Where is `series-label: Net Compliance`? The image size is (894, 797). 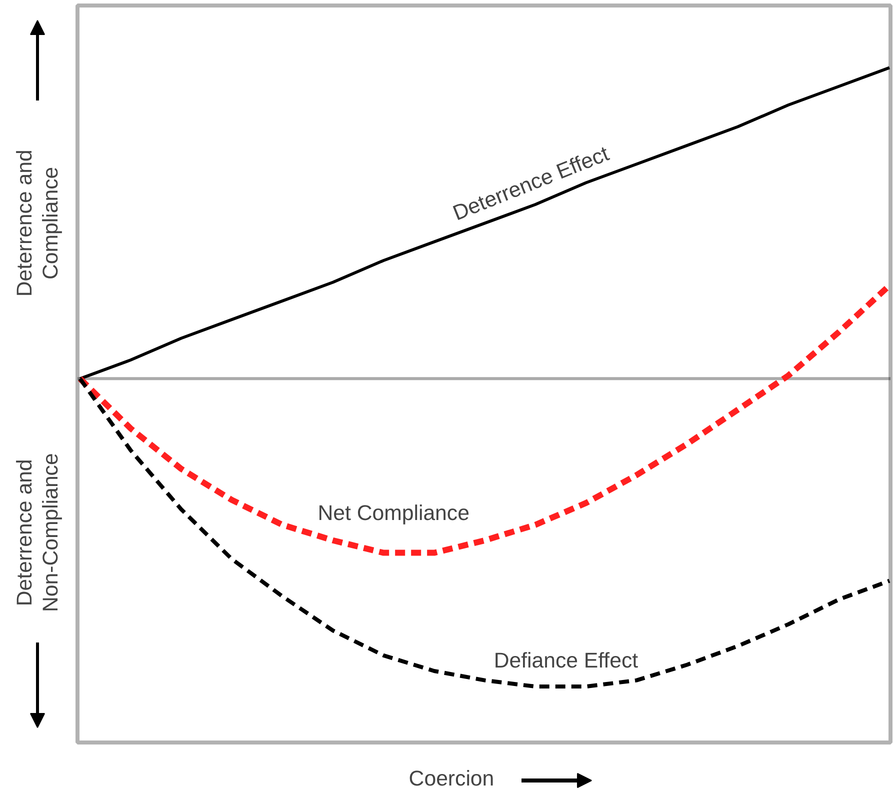 series-label: Net Compliance is located at coordinates (394, 512).